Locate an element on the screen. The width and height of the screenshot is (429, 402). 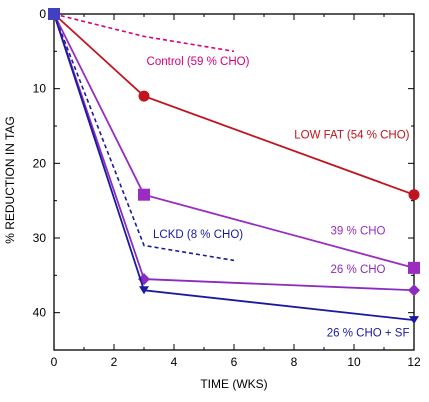
series-label-26-cho-sf: 26 % CHO + SF is located at coordinates (368, 334).